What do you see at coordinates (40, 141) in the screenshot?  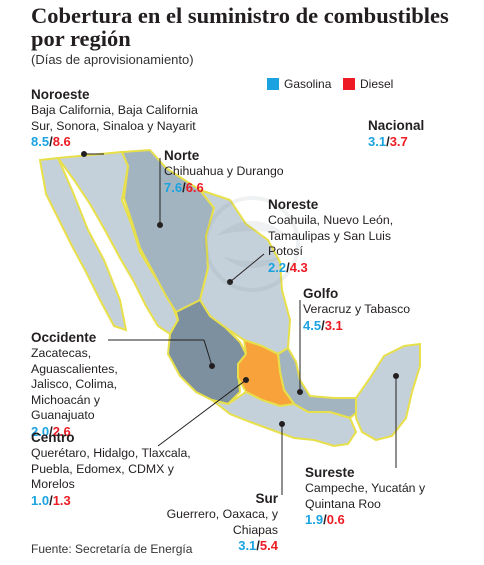 I see `noroeste-gasolina: 8.5` at bounding box center [40, 141].